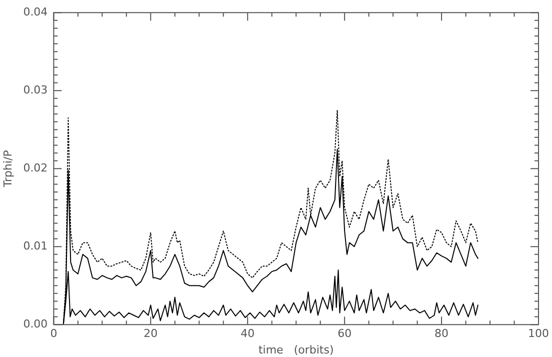 This screenshot has height=357, width=552. Describe the element at coordinates (247, 333) in the screenshot. I see `x-tick-label: 40` at that location.